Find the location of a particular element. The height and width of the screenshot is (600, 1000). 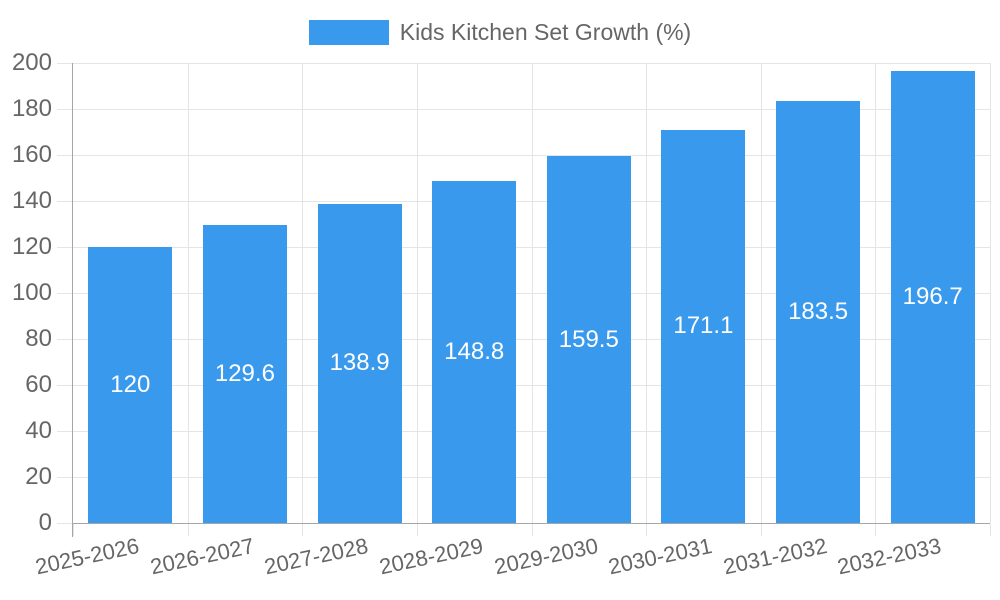

y-tick-label: 200 is located at coordinates (31, 62).